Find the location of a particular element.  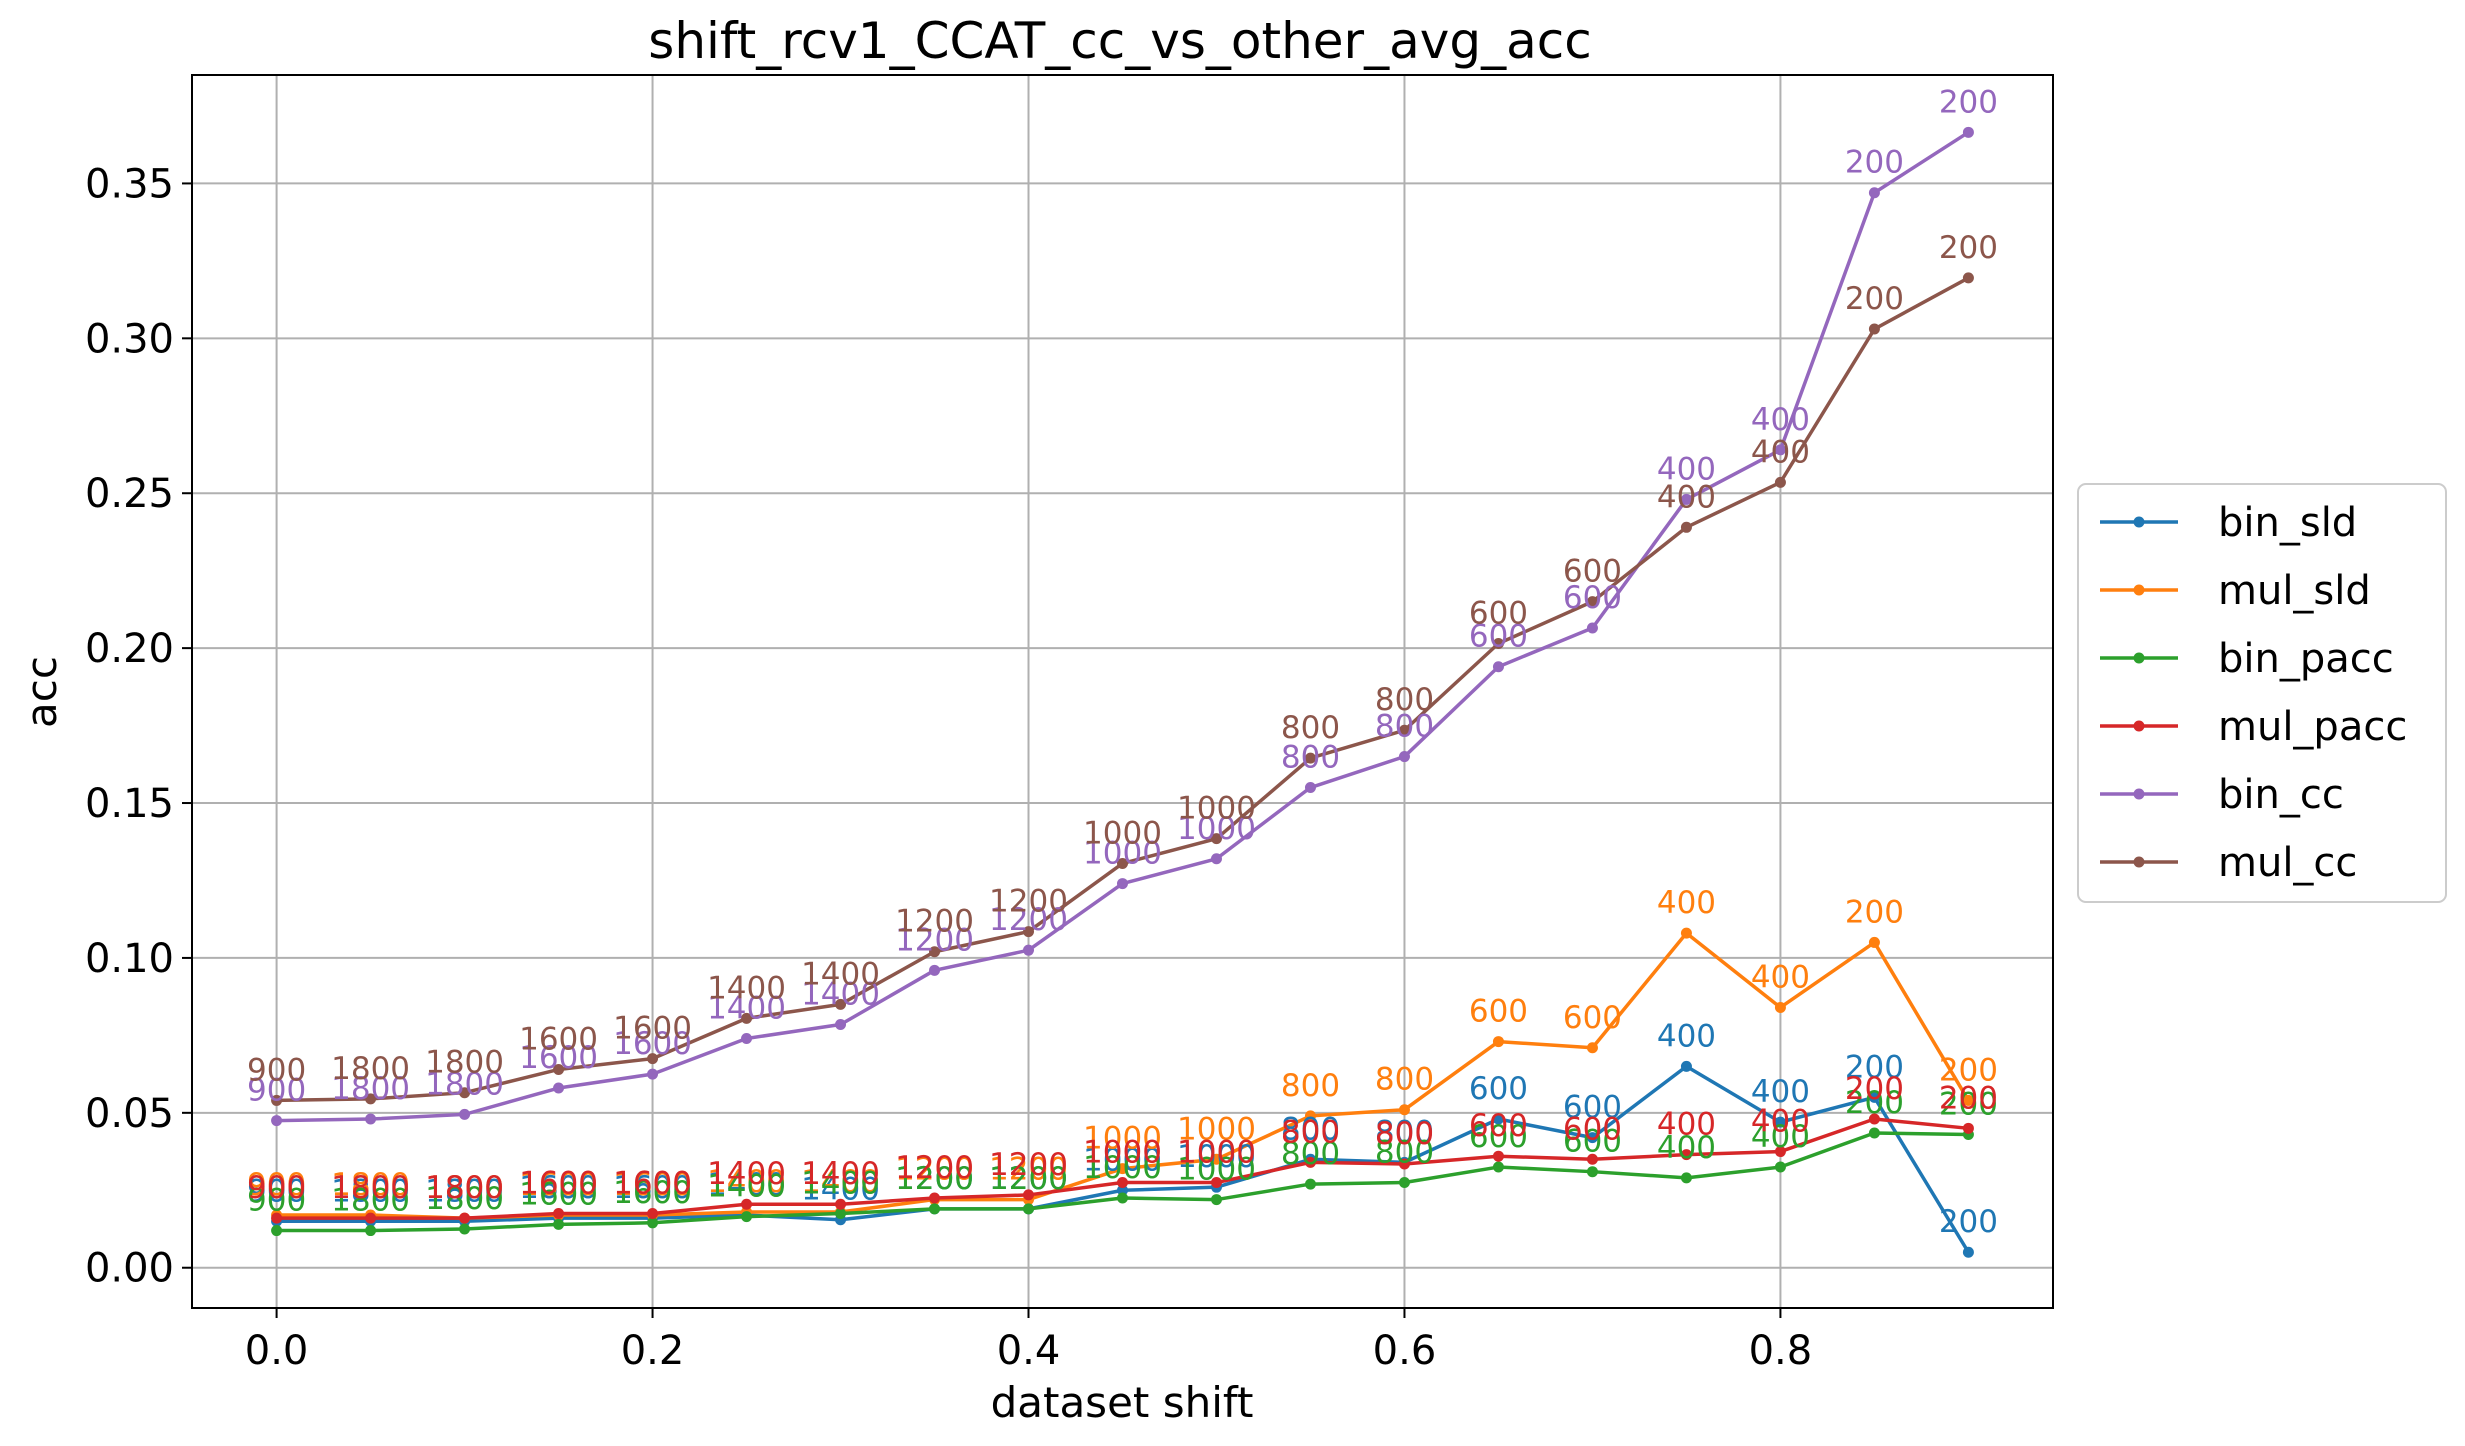

point-label-mul_cc: 800 is located at coordinates (1404, 700).